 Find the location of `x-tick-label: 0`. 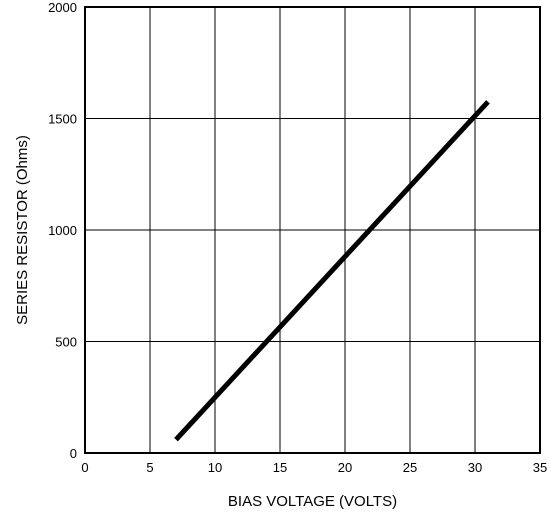

x-tick-label: 0 is located at coordinates (84, 467).